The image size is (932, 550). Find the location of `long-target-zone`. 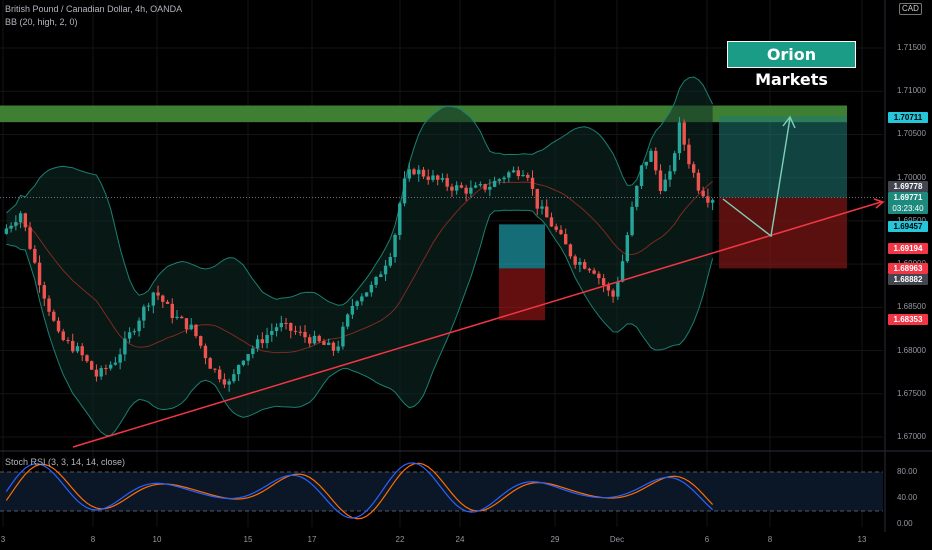

long-target-zone is located at coordinates (783, 157).